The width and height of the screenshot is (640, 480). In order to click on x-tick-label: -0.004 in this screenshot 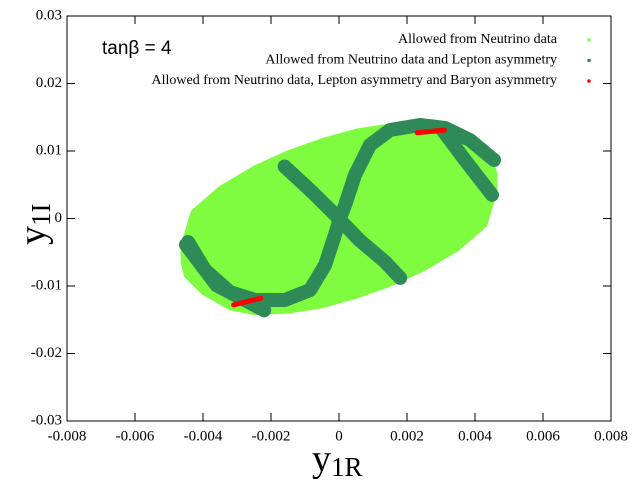, I will do `click(203, 436)`.